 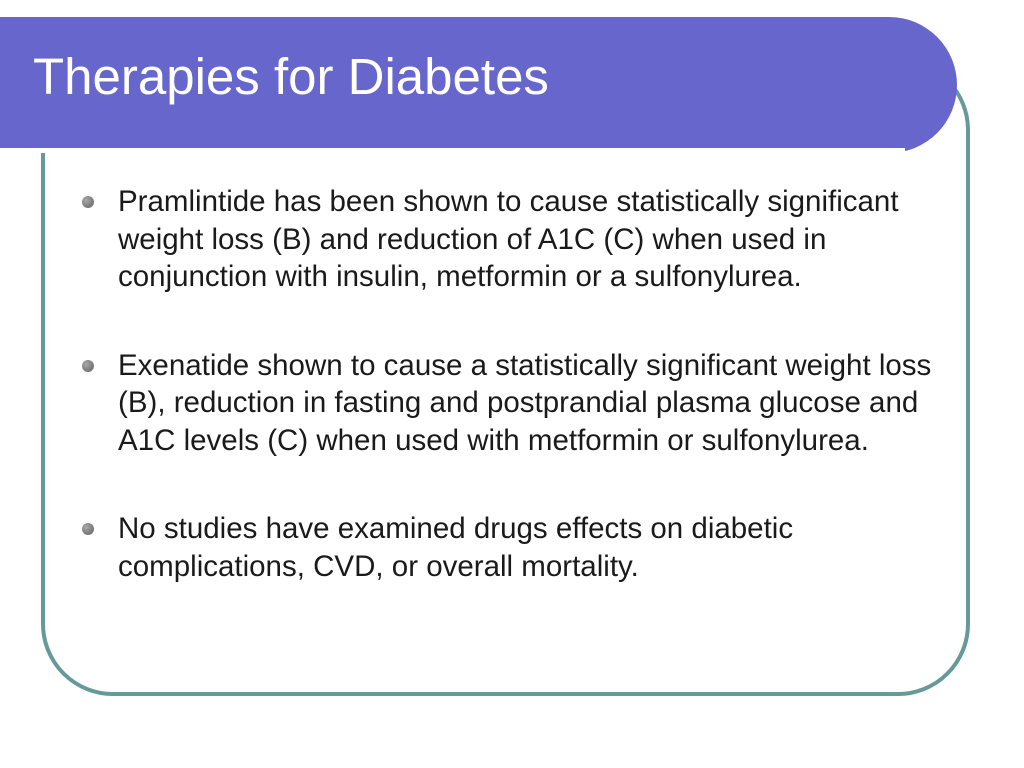 What do you see at coordinates (452, 150) in the screenshot?
I see `title-underline` at bounding box center [452, 150].